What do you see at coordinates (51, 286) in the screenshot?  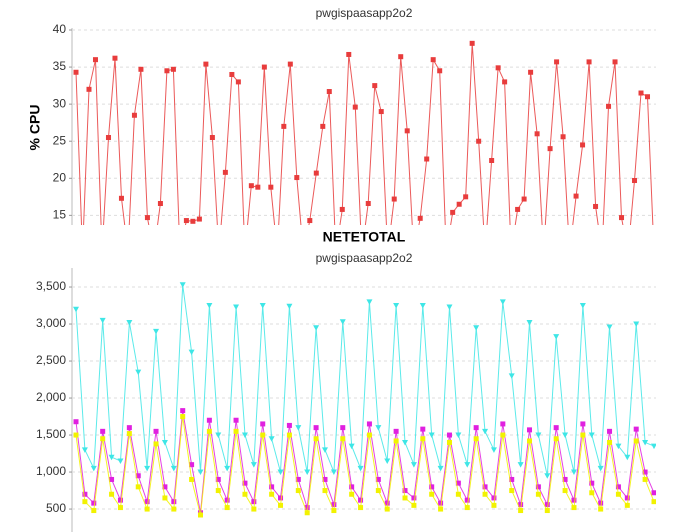 I see `y-tick-label: 3,500` at bounding box center [51, 286].